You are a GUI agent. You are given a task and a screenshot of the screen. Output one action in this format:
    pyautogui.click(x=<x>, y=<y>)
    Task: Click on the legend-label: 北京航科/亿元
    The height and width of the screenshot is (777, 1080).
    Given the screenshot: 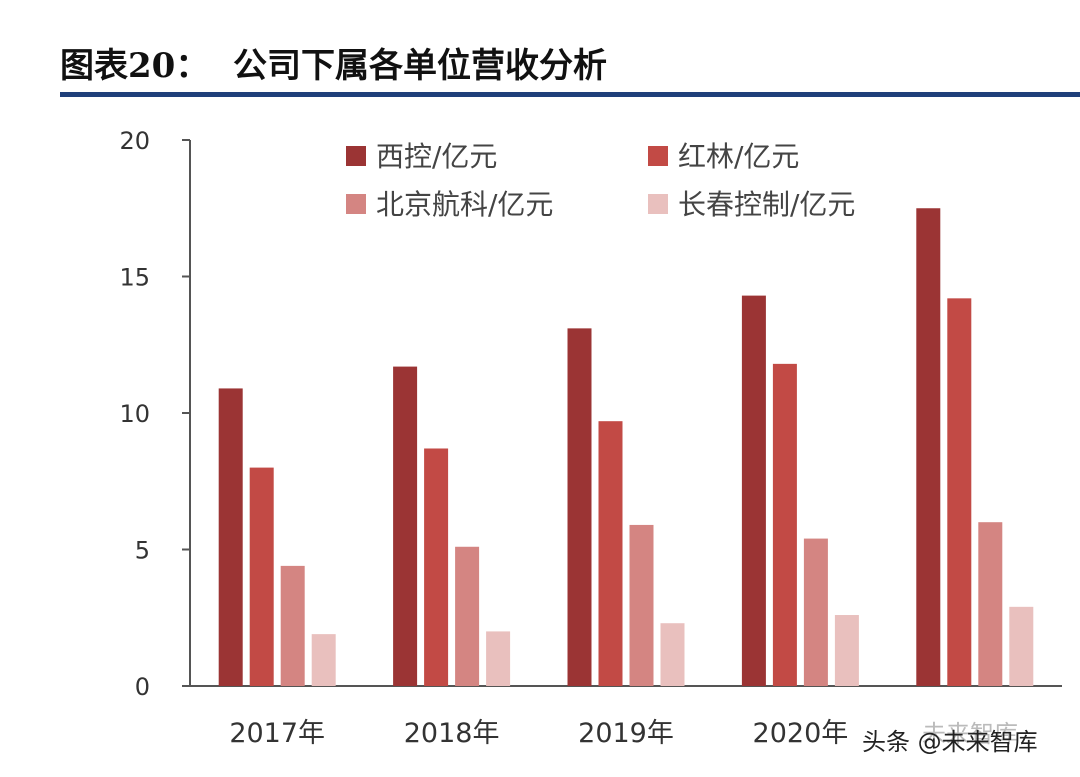 What is the action you would take?
    pyautogui.click(x=464, y=204)
    